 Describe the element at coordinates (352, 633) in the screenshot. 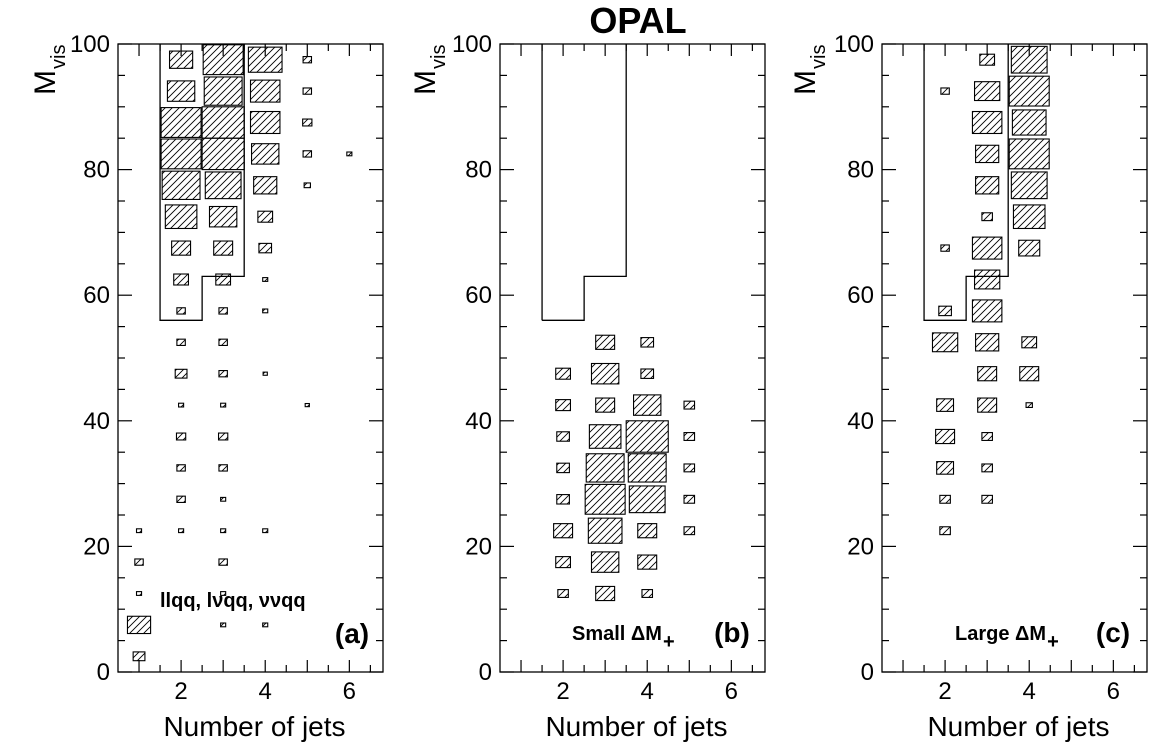

I see `panel-label: (a)` at that location.